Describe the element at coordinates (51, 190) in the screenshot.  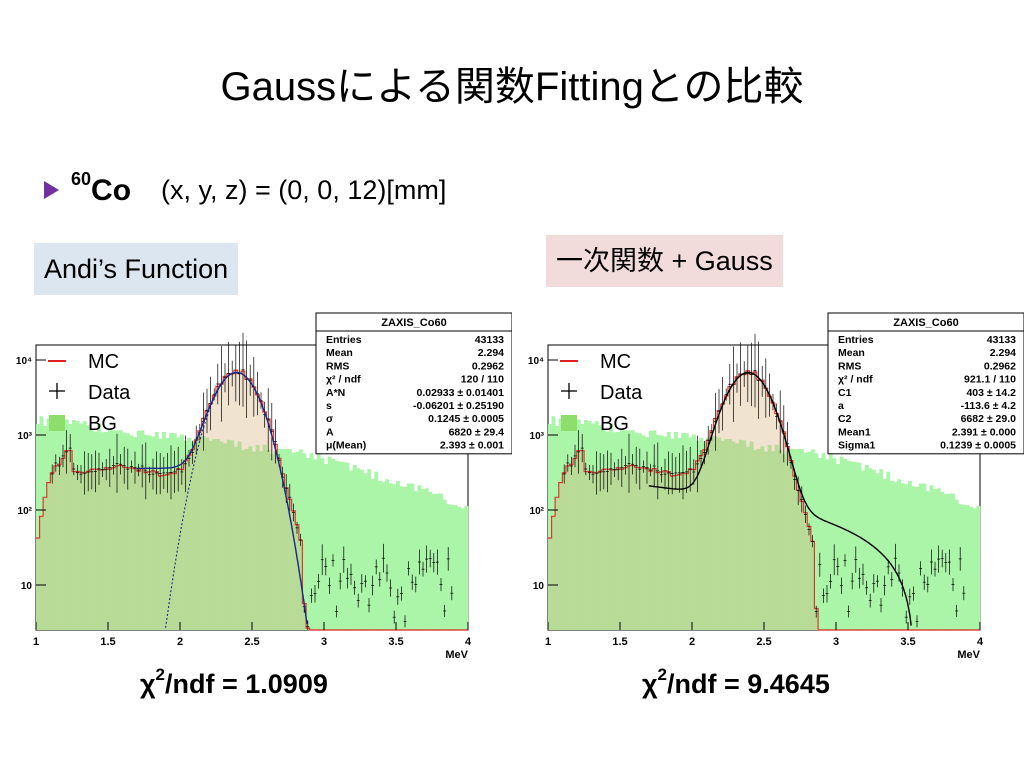
I see `bullet-triangle-icon` at that location.